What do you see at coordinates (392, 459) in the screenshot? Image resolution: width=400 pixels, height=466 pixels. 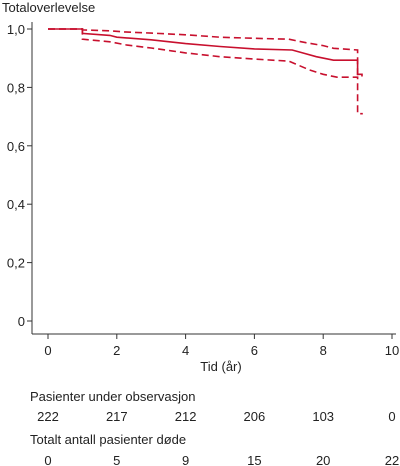 I see `deaths-count: 22` at bounding box center [392, 459].